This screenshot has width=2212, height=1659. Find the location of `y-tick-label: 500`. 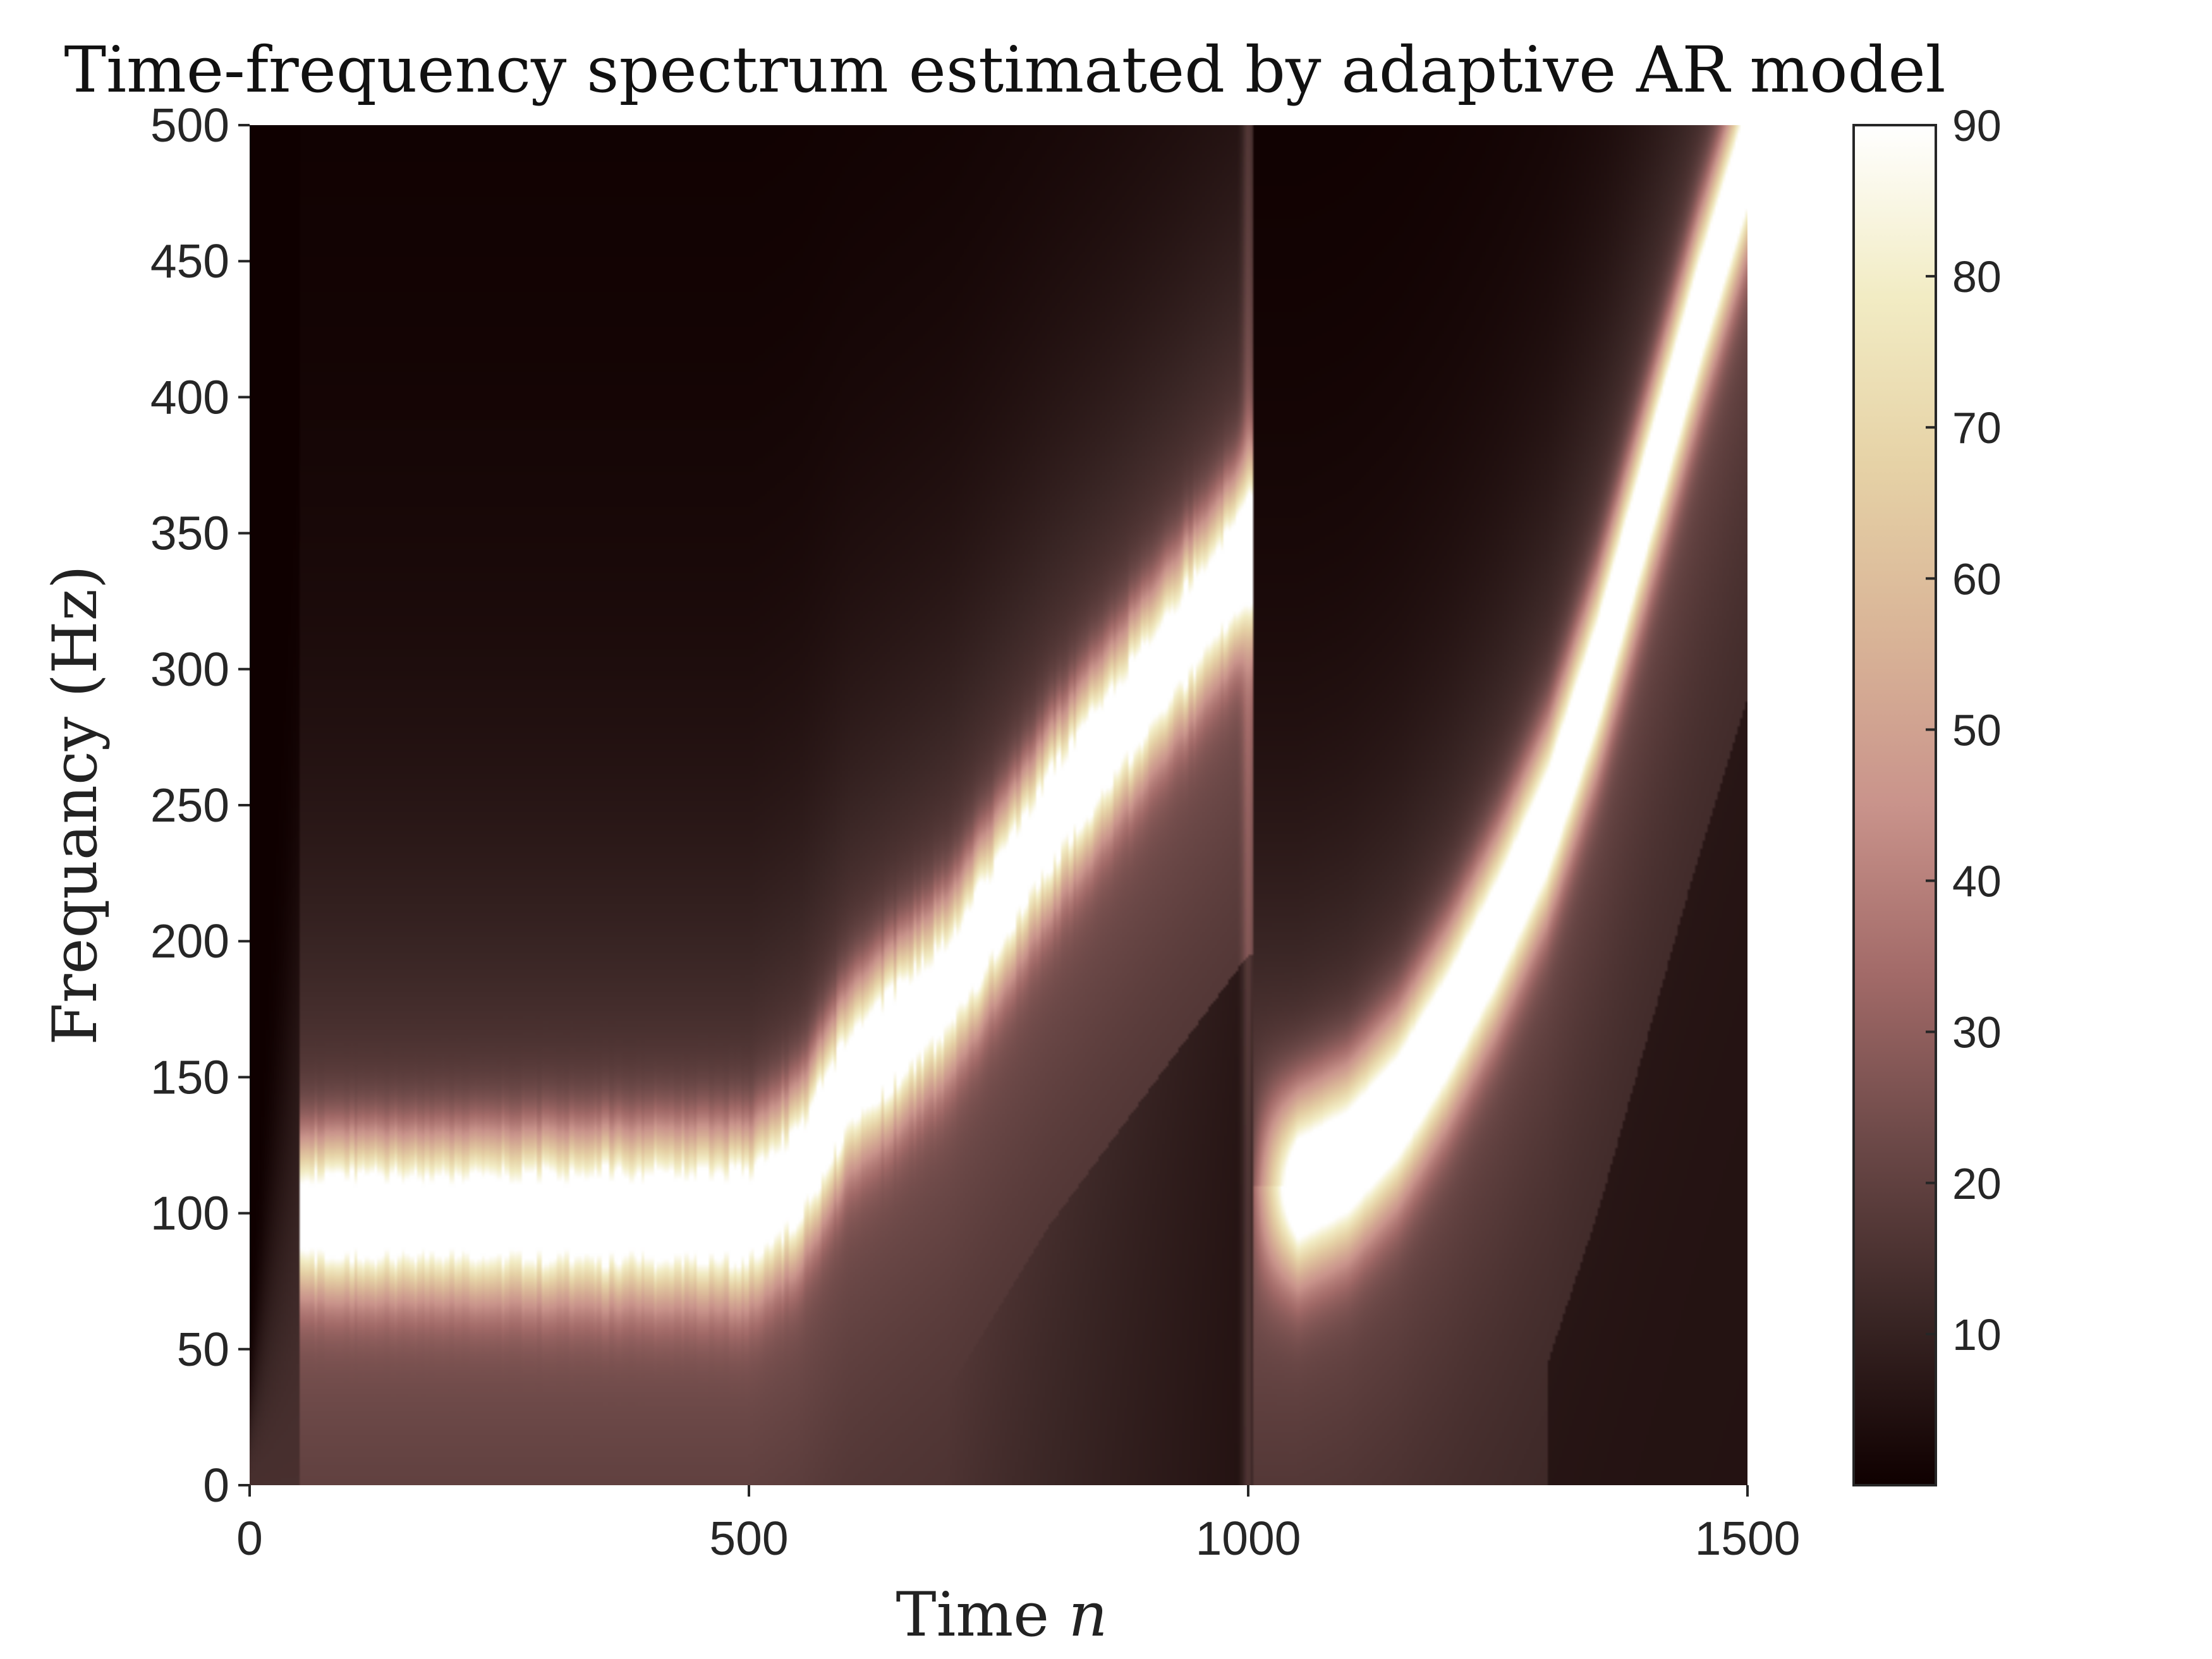

y-tick-label: 500 is located at coordinates (189, 125).